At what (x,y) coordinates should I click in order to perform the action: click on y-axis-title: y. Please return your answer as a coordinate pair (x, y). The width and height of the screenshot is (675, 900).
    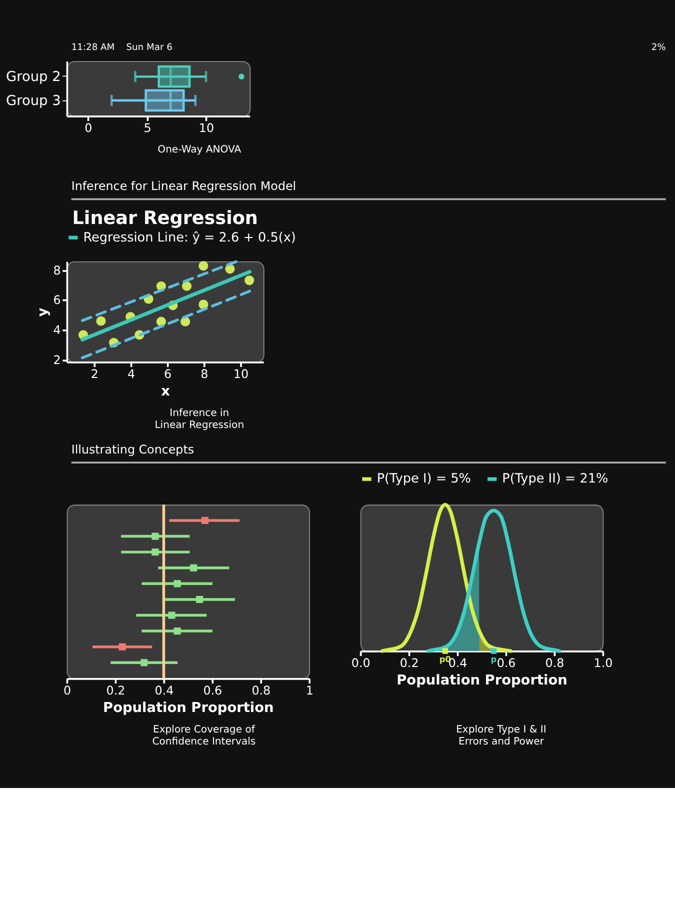
    Looking at the image, I should click on (42, 312).